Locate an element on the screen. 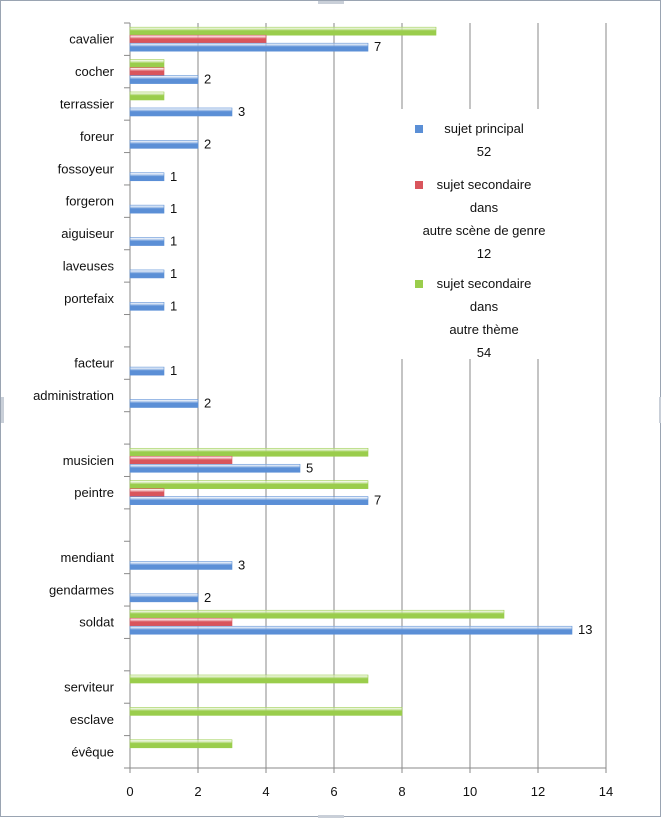 The width and height of the screenshot is (661, 818). x-tick-label: 4 is located at coordinates (265, 791).